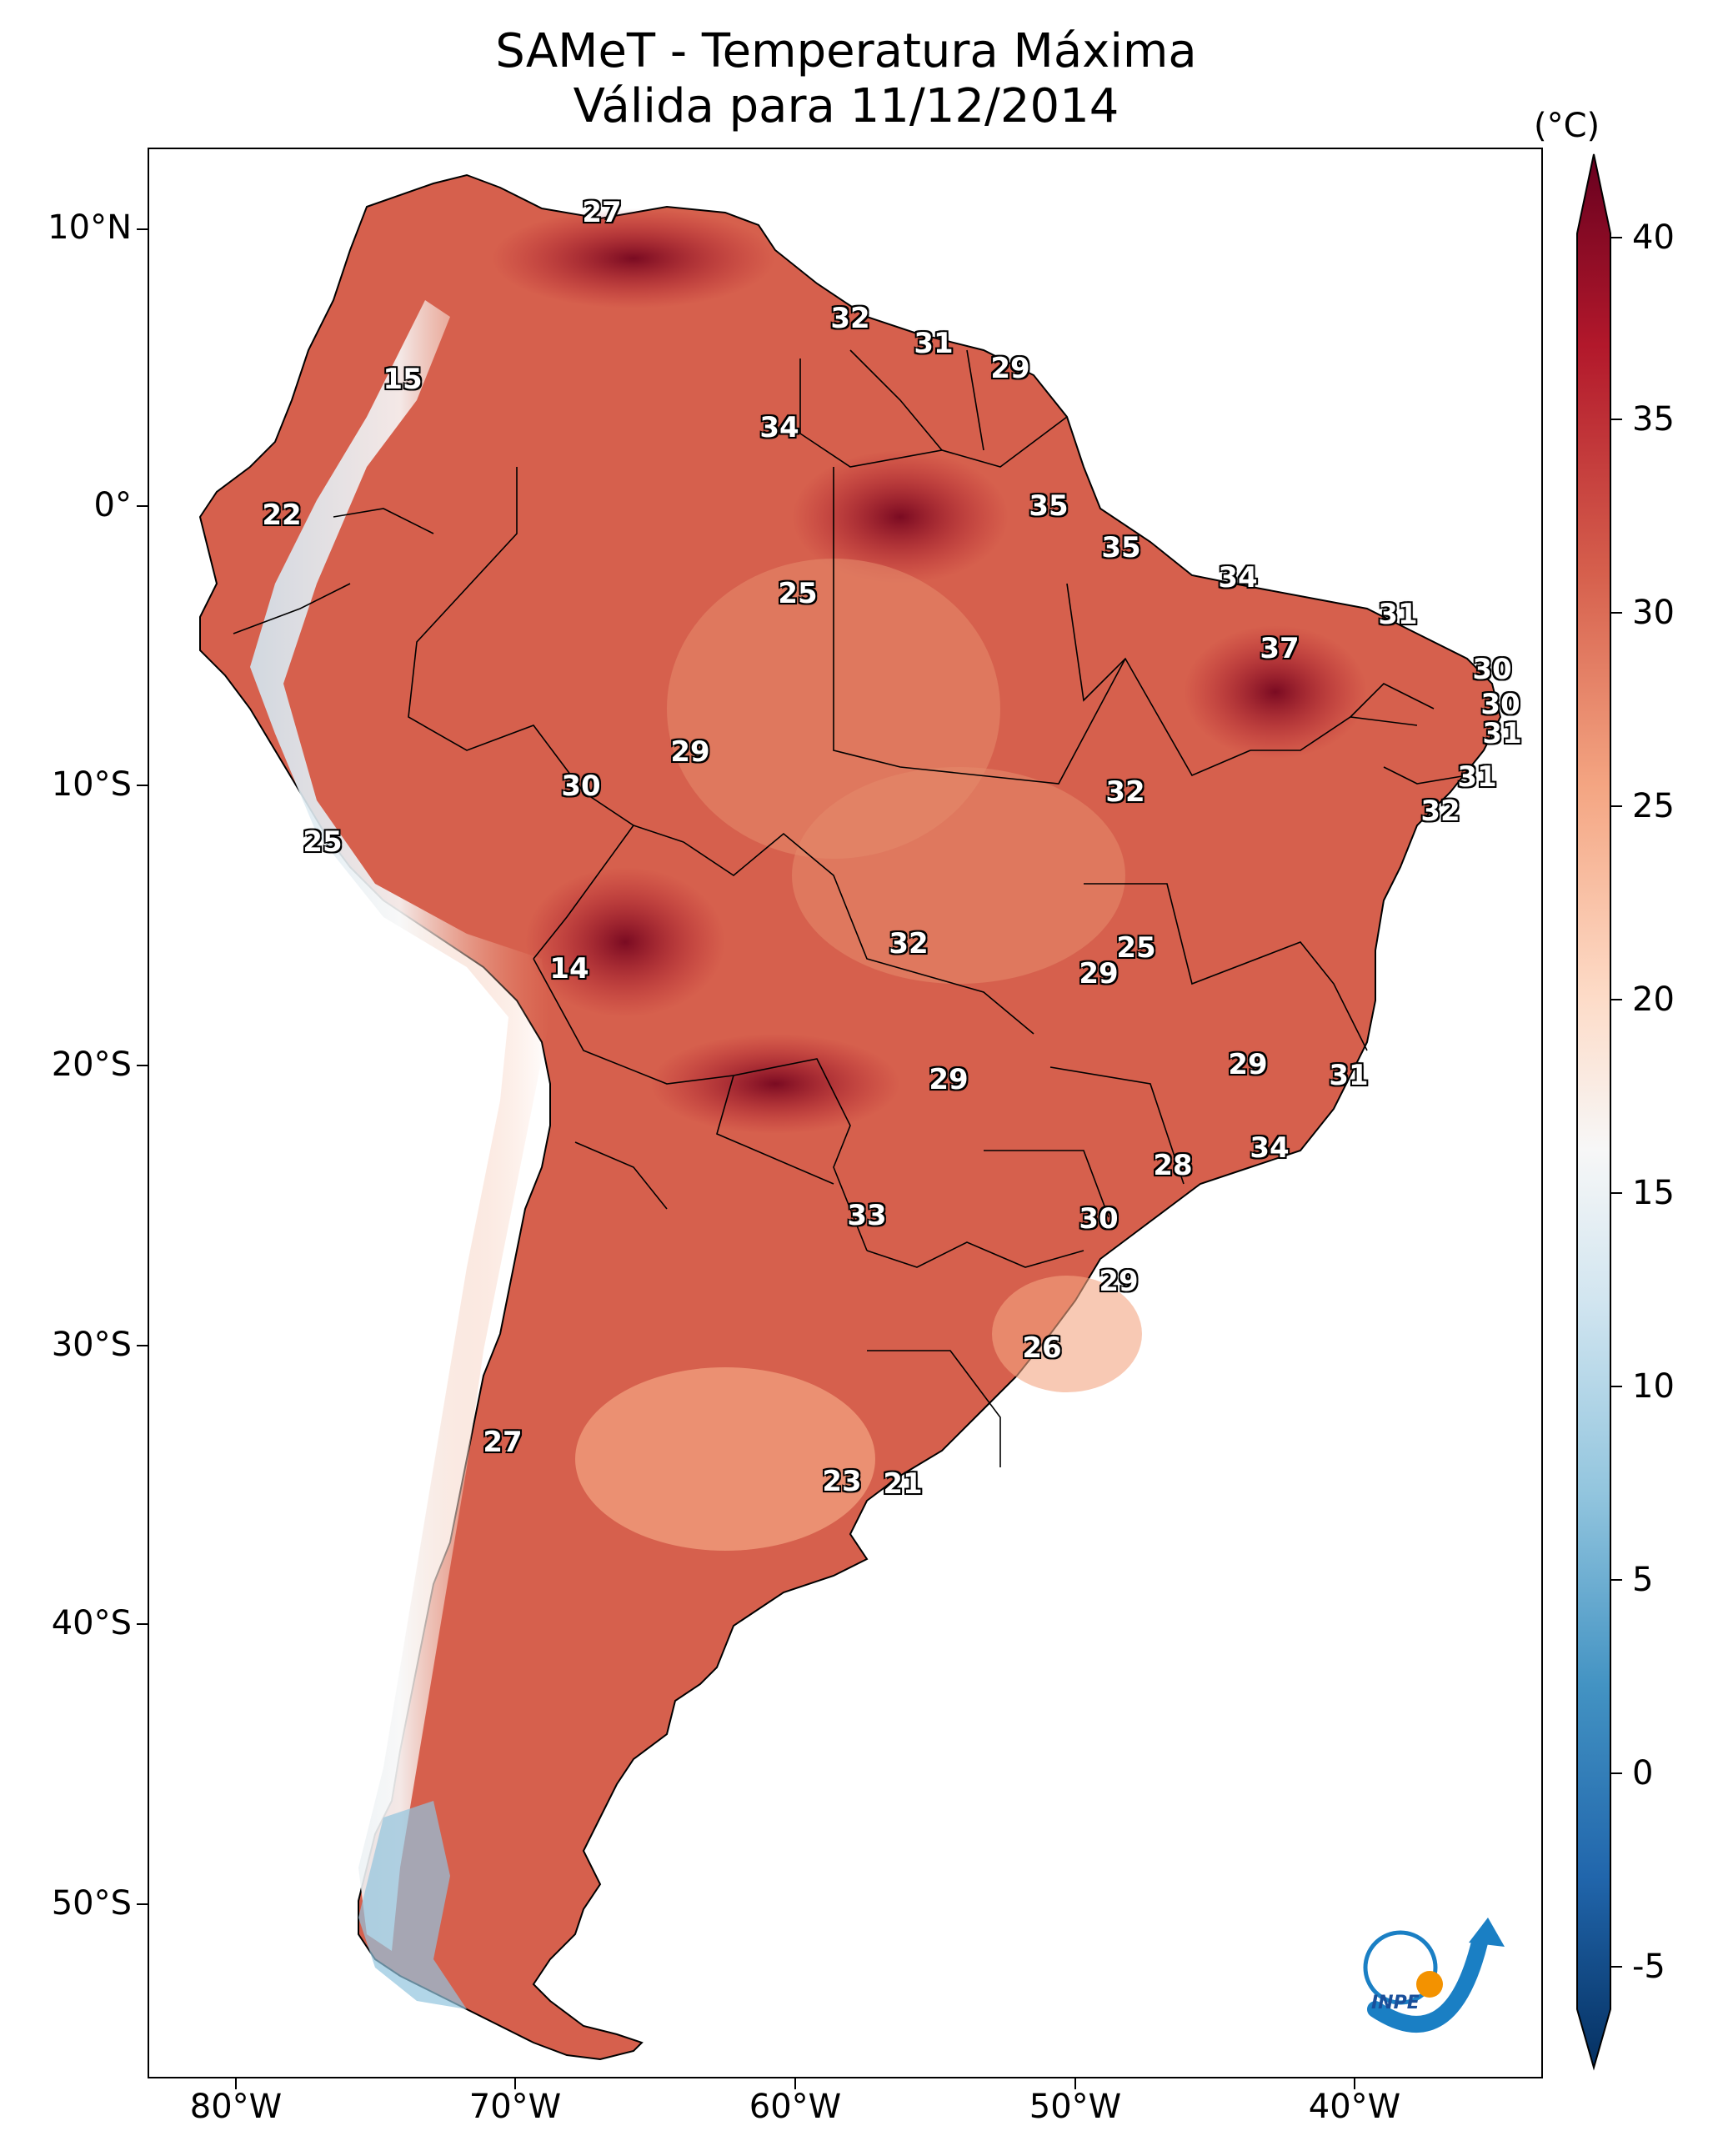 This screenshot has height=2156, width=1723. Describe the element at coordinates (1067, 1334) in the screenshot. I see `mild-zone-south-brazil` at that location.